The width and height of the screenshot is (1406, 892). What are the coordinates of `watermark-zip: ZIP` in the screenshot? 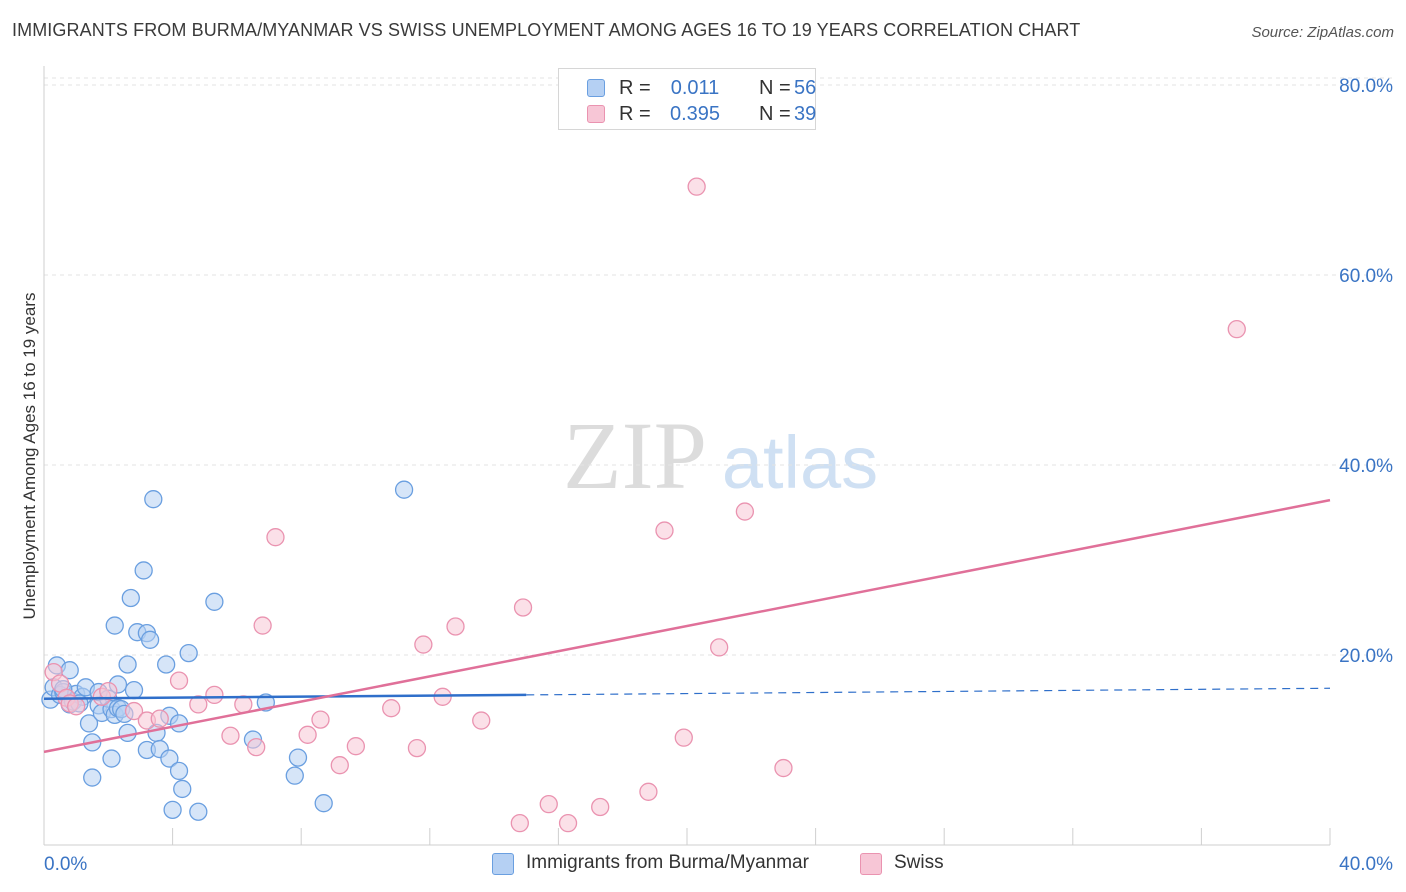 It's located at (635, 455).